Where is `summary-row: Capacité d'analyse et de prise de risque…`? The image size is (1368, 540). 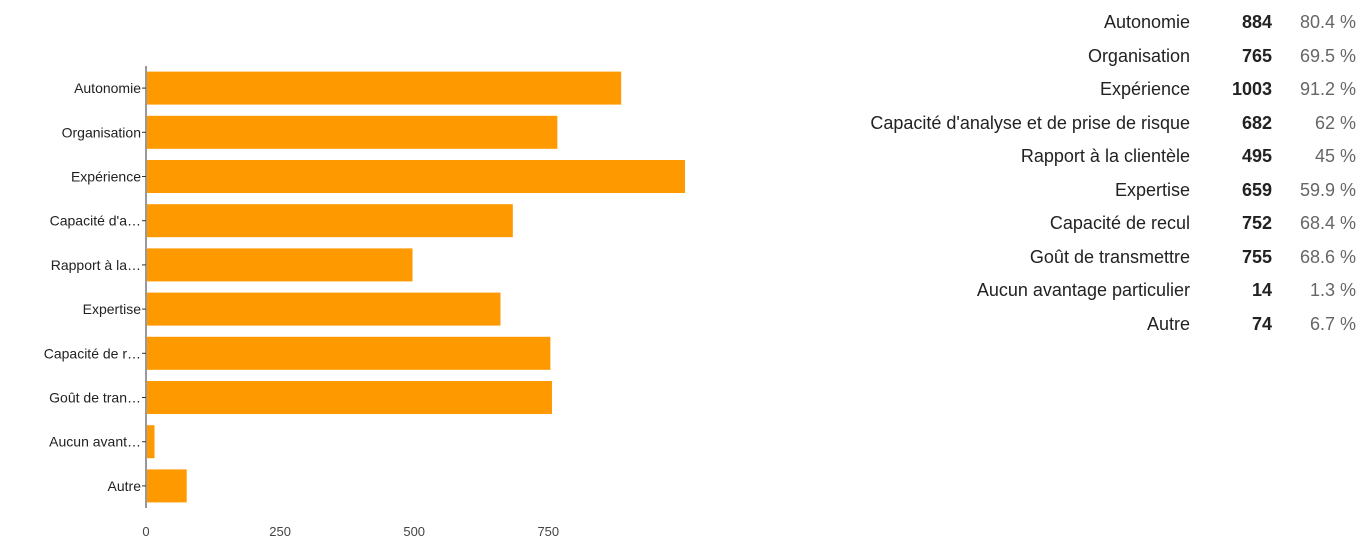 summary-row: Capacité d'analyse et de prise de risque… is located at coordinates (1063, 124).